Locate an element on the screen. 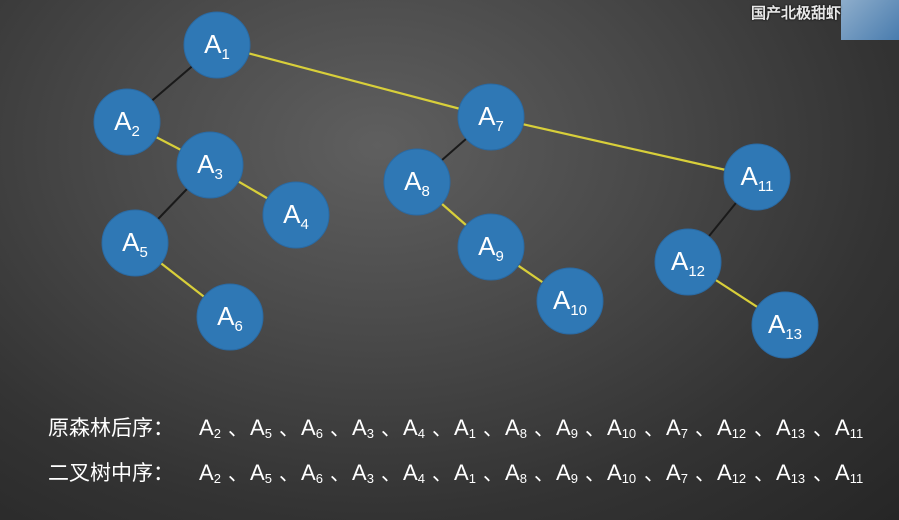 The height and width of the screenshot is (520, 899). sibling-edge-A1-A7 is located at coordinates (354, 81).